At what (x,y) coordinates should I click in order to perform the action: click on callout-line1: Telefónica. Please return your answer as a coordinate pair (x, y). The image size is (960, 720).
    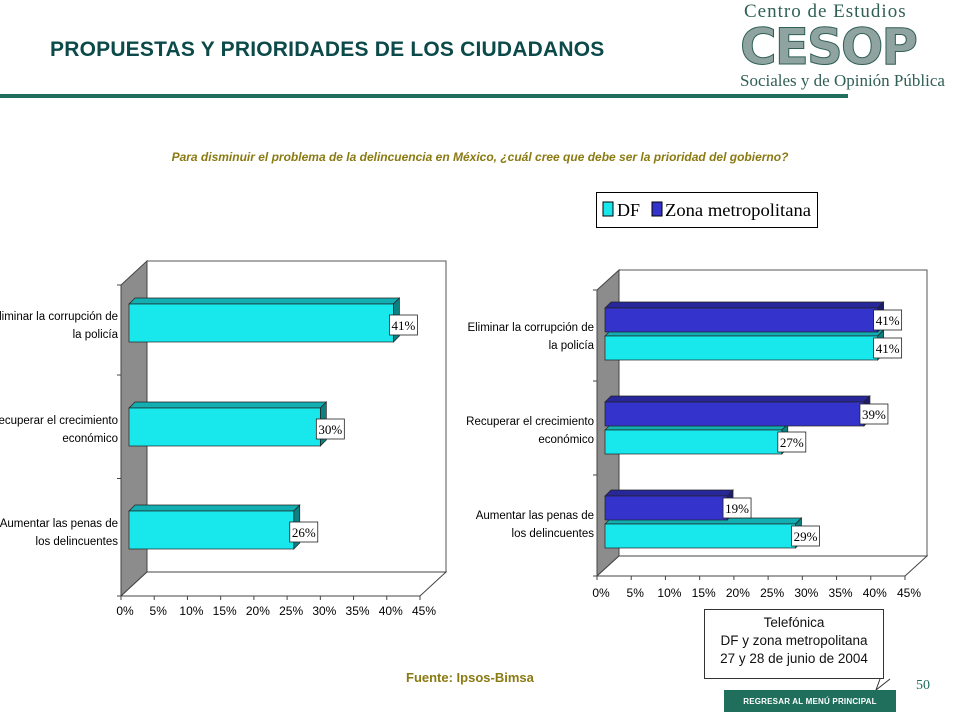
    Looking at the image, I should click on (794, 622).